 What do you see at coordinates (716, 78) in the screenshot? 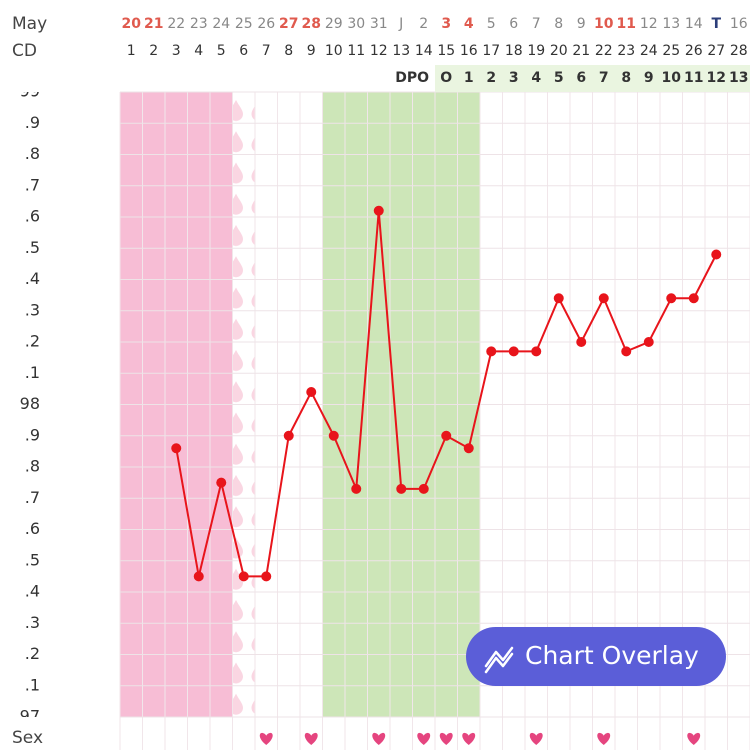
I see `dpo-day-label: 12` at bounding box center [716, 78].